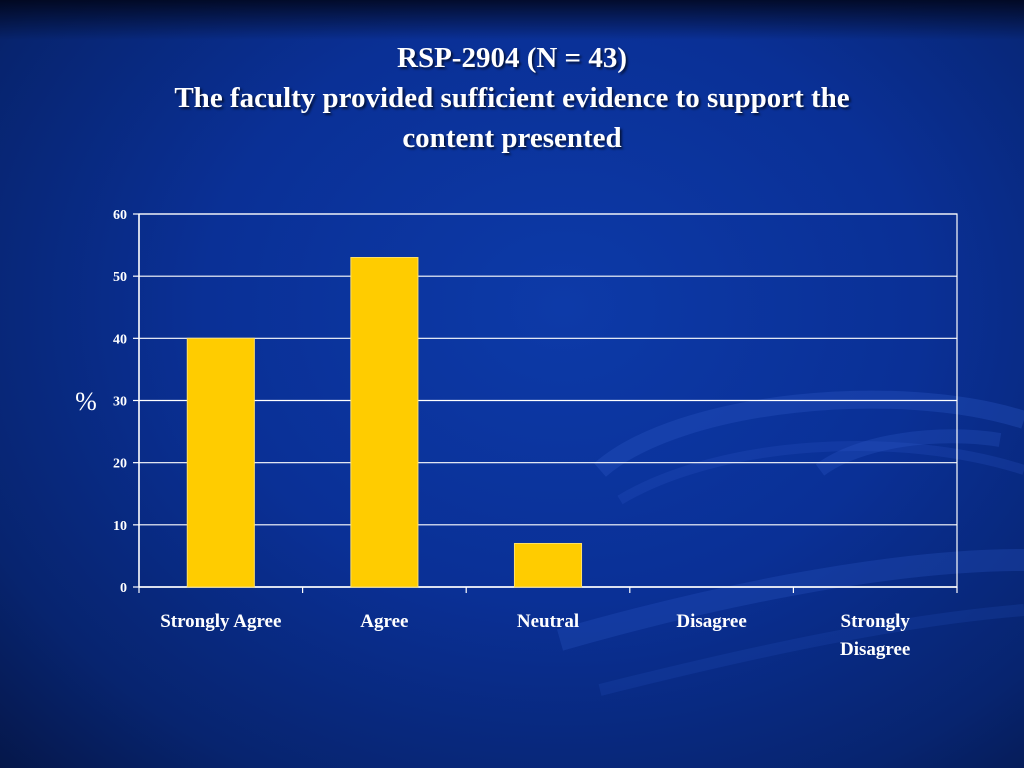 The height and width of the screenshot is (768, 1024). I want to click on x-category-label: Strongly, so click(876, 621).